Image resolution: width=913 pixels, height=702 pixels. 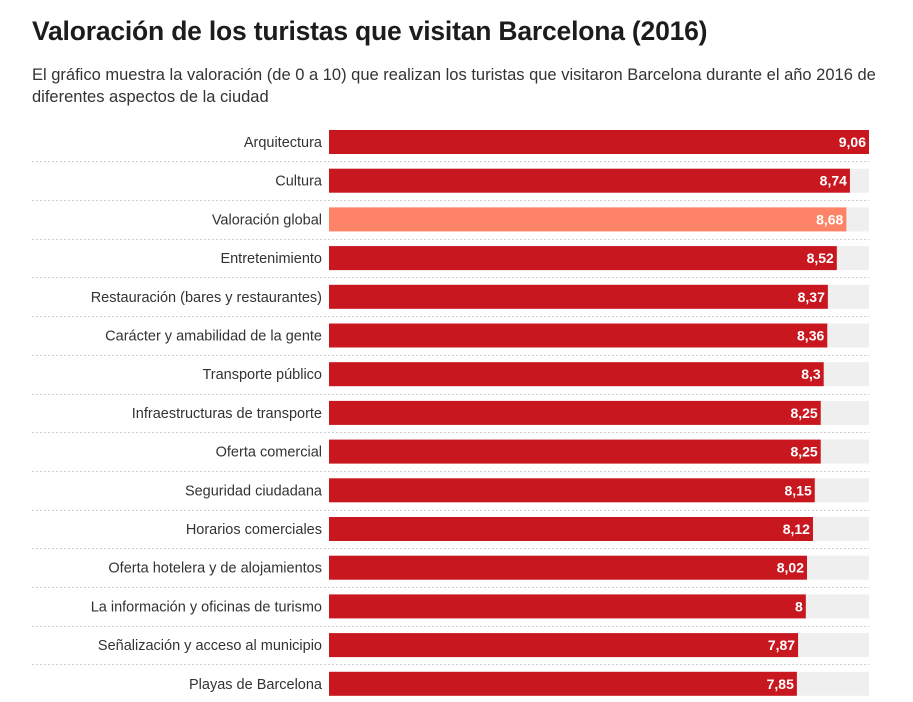 I want to click on value-label: 9,06, so click(x=852, y=142).